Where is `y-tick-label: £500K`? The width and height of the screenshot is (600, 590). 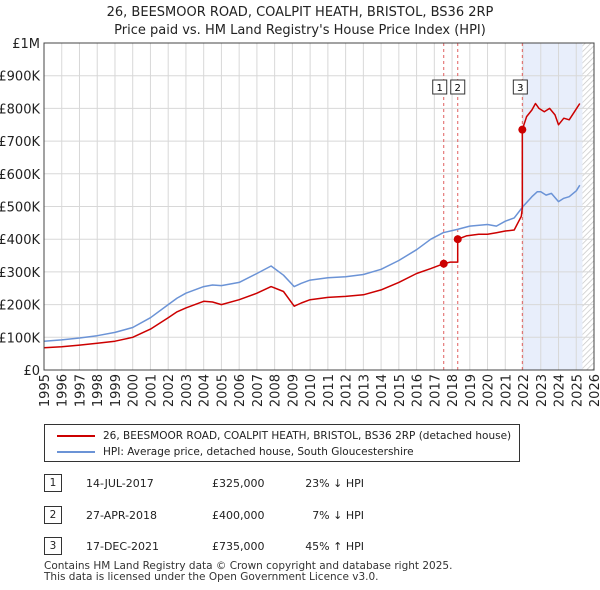 y-tick-label: £500K is located at coordinates (20, 208).